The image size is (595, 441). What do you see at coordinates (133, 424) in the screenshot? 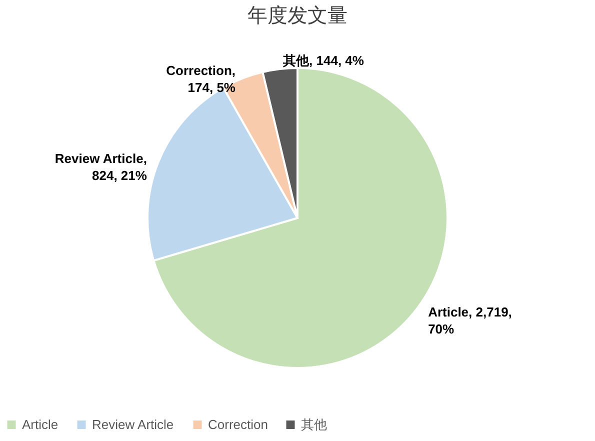
I see `legend-label: Review Article` at bounding box center [133, 424].